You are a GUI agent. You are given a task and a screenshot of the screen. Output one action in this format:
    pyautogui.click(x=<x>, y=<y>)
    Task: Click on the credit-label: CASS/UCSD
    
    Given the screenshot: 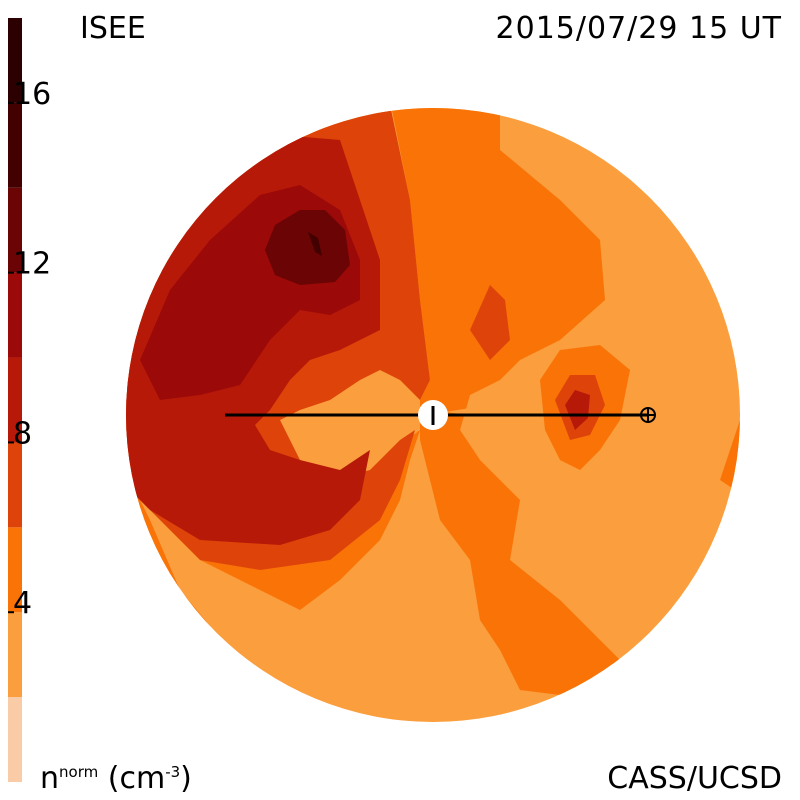 What is the action you would take?
    pyautogui.click(x=694, y=778)
    